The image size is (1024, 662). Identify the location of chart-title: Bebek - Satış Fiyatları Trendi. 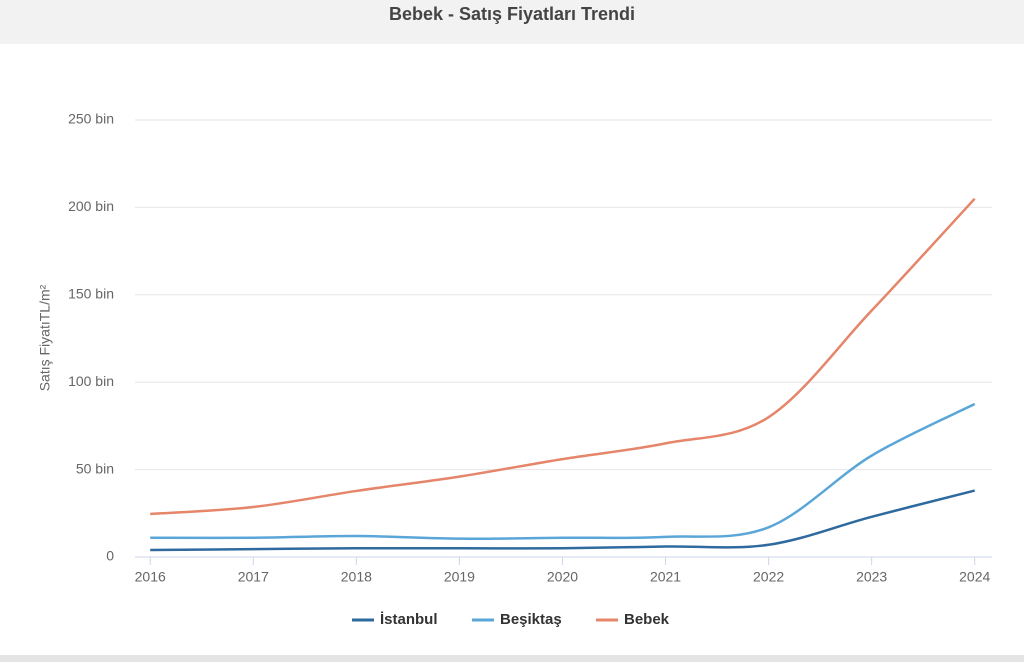
(512, 14).